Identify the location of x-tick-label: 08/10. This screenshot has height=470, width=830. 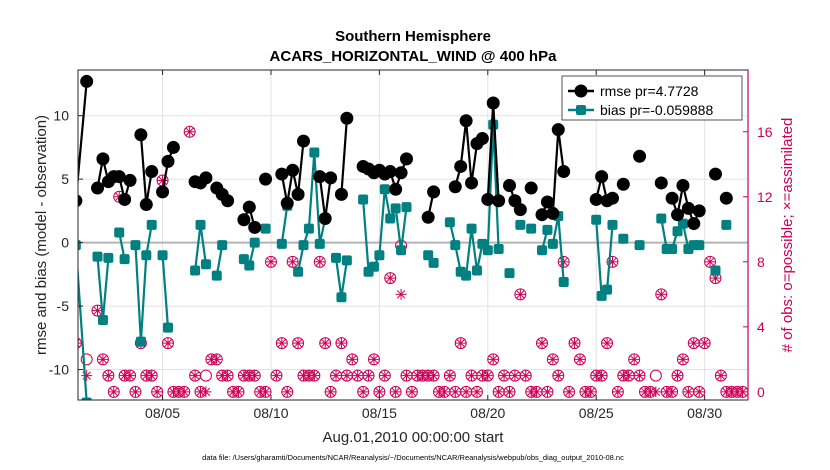
(270, 413).